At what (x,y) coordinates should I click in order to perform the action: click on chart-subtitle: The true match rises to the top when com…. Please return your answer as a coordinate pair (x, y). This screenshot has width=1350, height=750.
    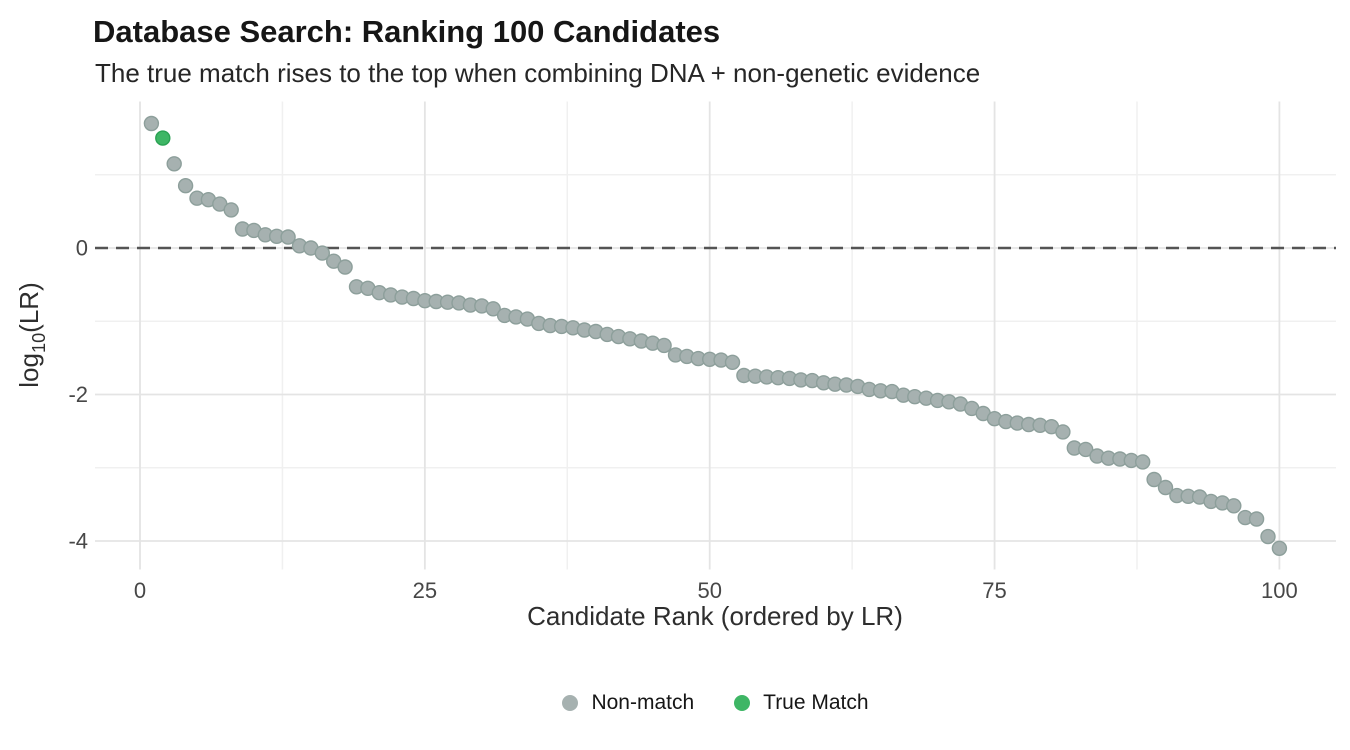
    Looking at the image, I should click on (537, 73).